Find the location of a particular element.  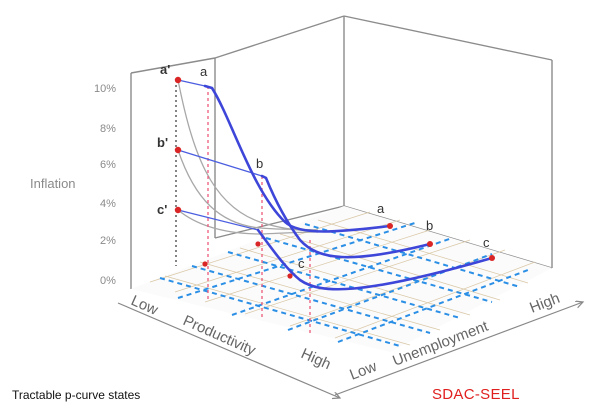

red-projection-lines is located at coordinates (259, 209).